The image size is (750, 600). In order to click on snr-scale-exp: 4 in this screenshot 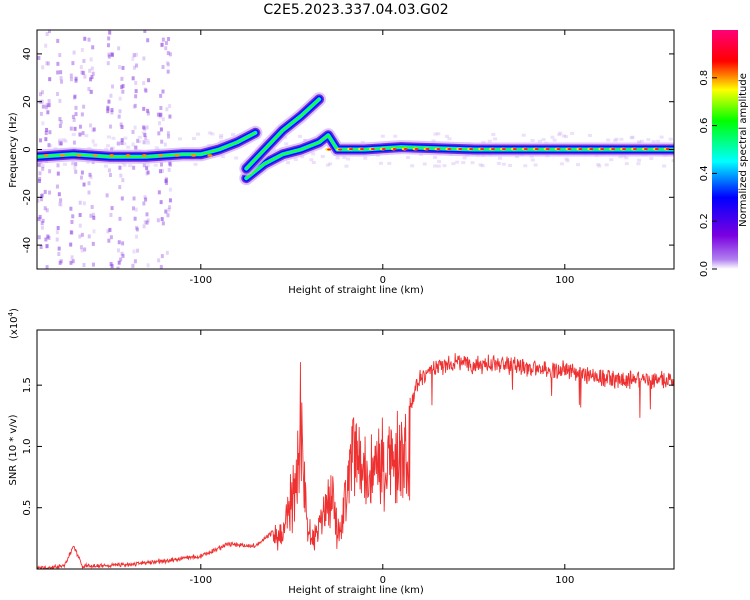, I will do `click(11, 313)`.